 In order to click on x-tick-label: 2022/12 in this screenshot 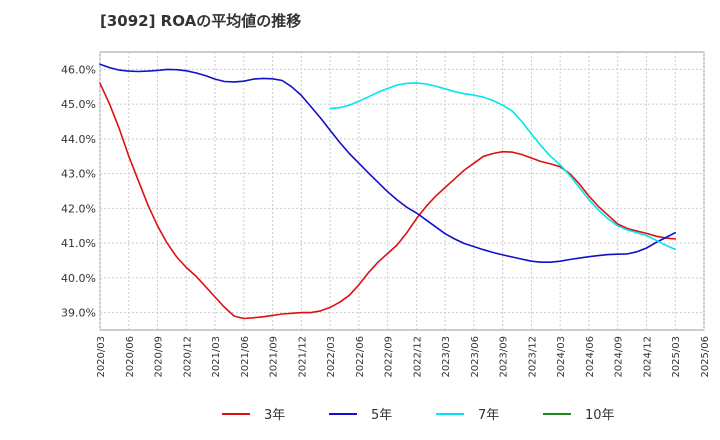, I will do `click(417, 357)`.